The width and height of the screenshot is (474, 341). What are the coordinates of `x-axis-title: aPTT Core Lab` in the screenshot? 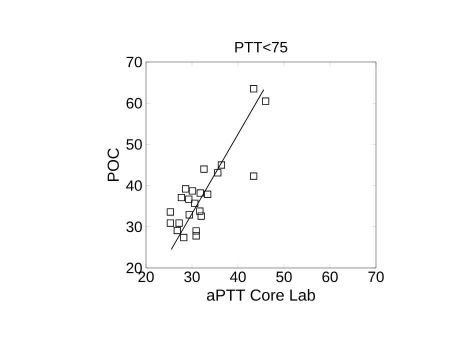 It's located at (260, 295).